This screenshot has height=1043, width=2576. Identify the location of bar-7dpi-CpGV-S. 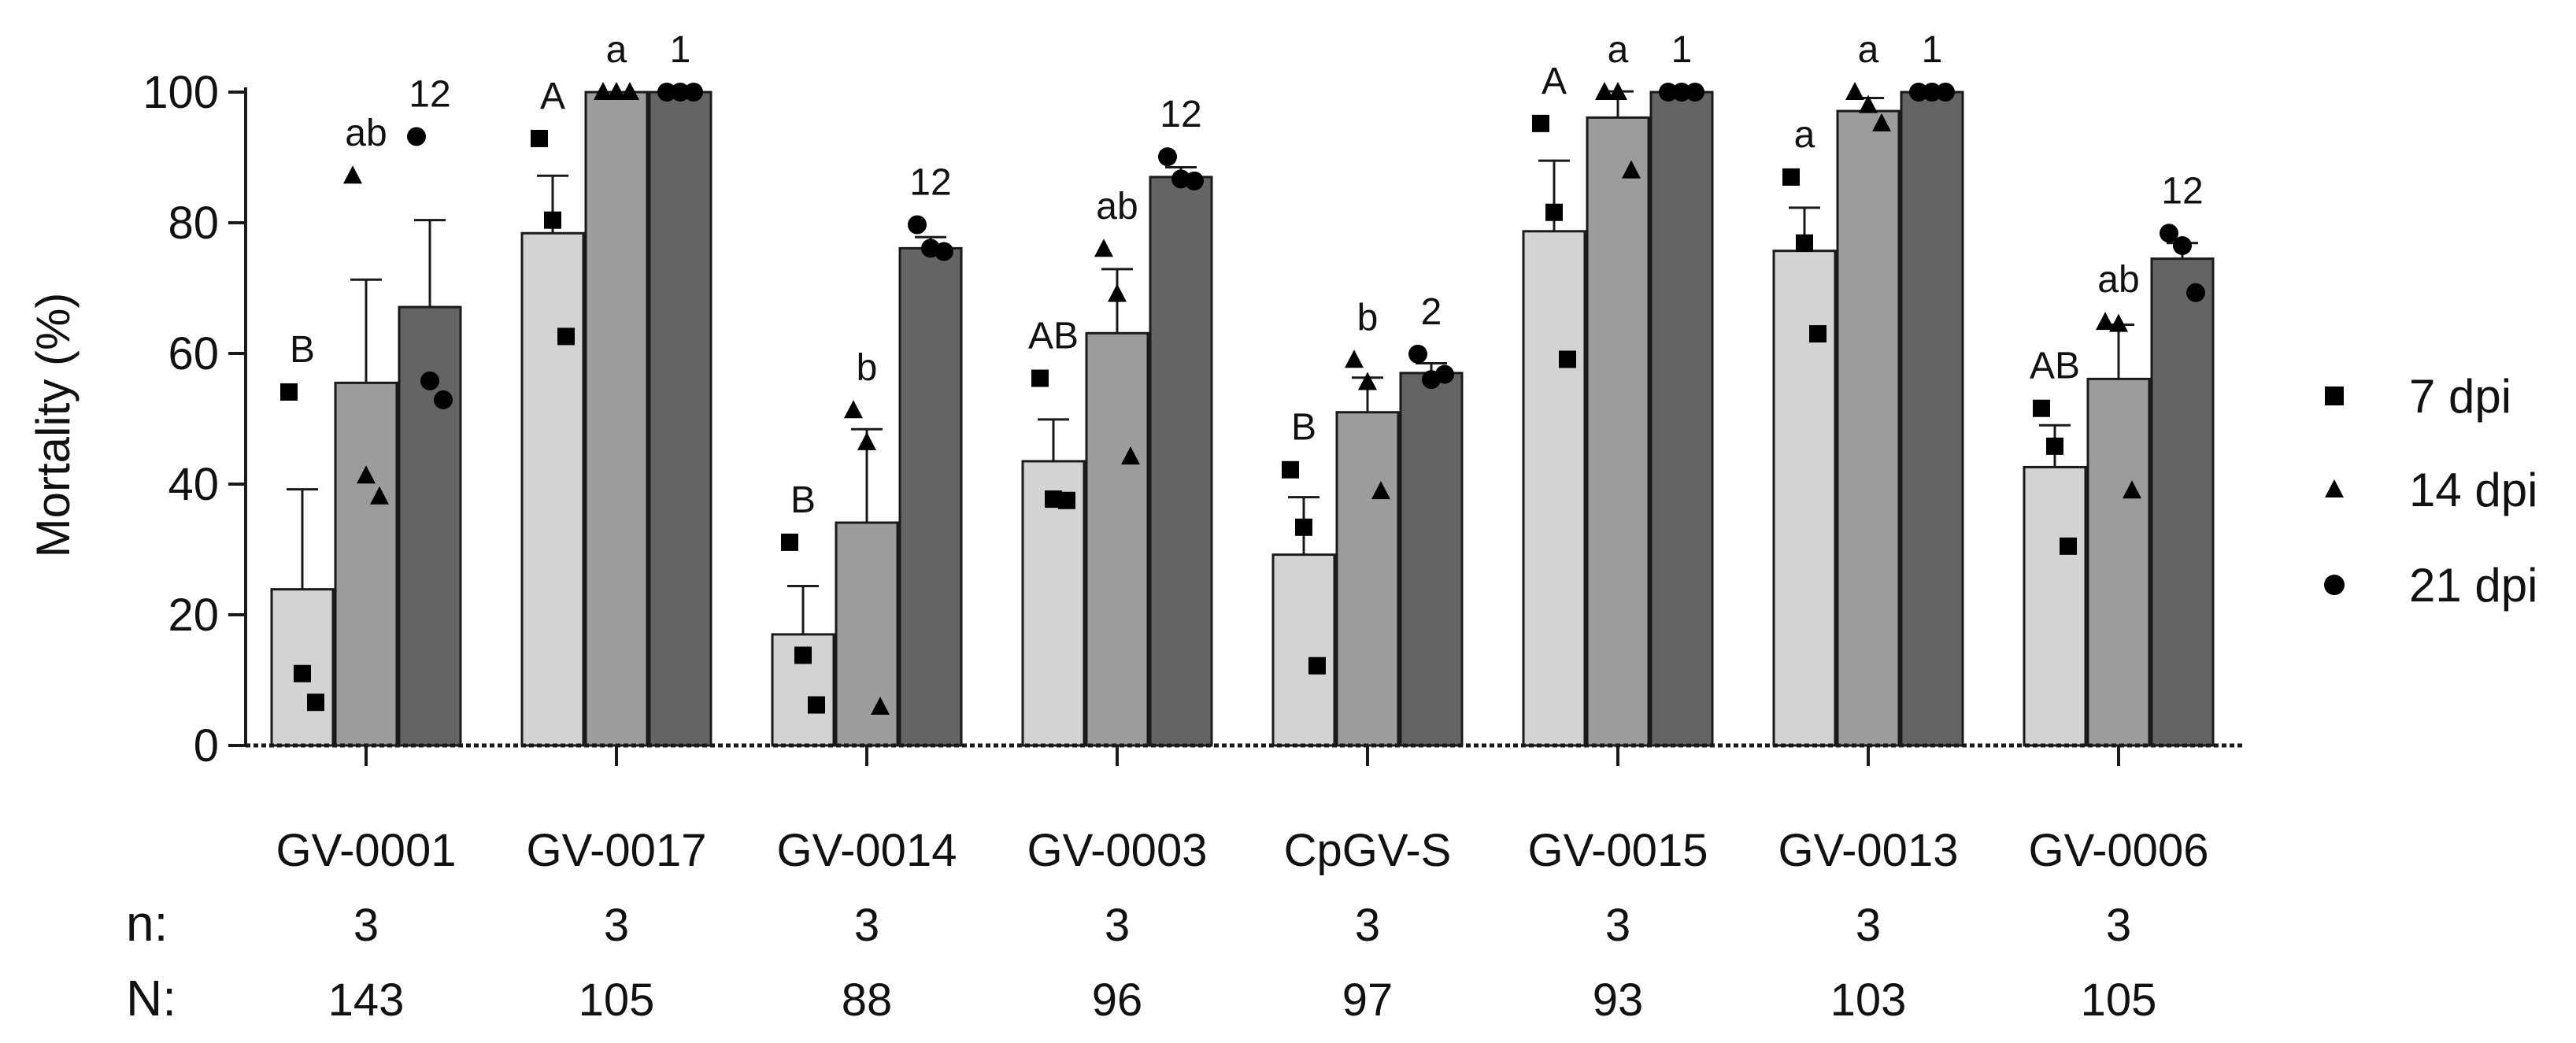
(1303, 650).